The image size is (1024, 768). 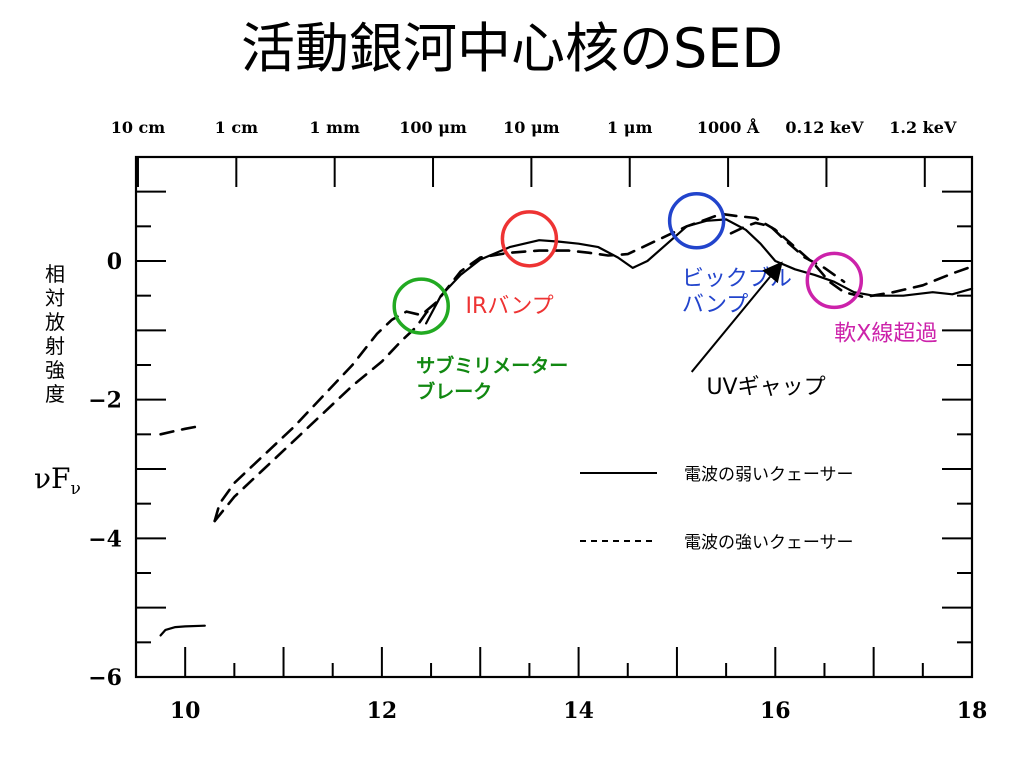 I want to click on submm-break-label: ブレーク, so click(x=454, y=391).